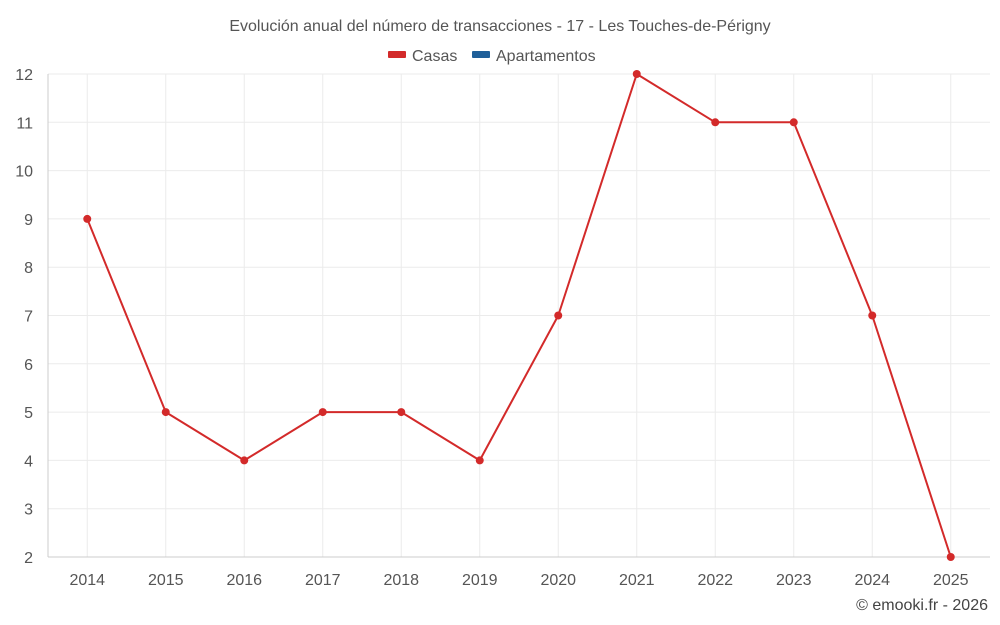 This screenshot has width=1000, height=625. I want to click on legend: Casas Apartamentos, so click(492, 56).